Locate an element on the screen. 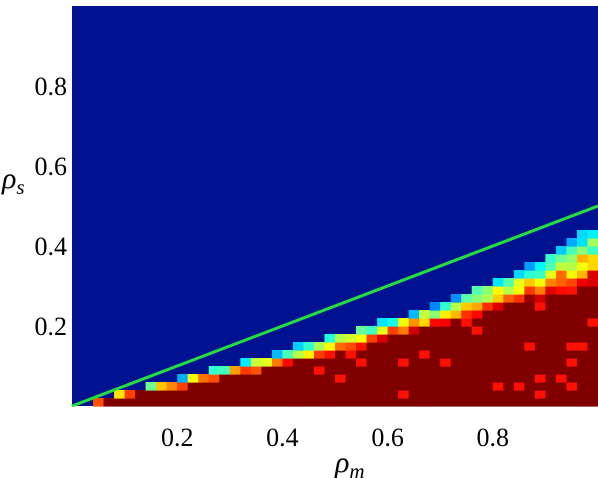 Image resolution: width=598 pixels, height=478 pixels. y-axis-label-symbol: ρ is located at coordinates (8, 178).